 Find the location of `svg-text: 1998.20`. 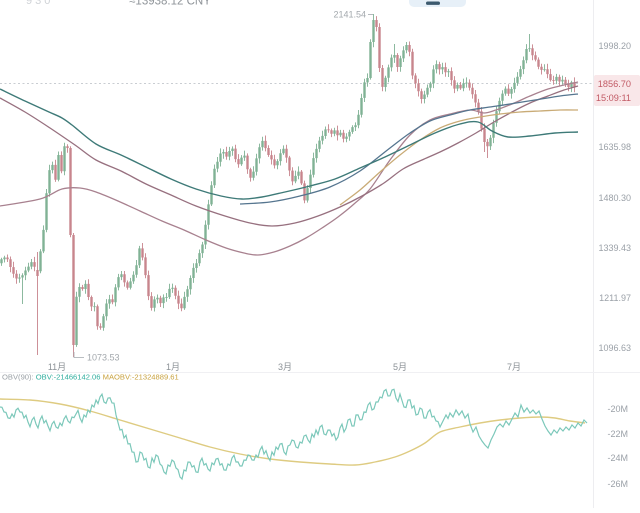

svg-text: 1998.20 is located at coordinates (614, 46).